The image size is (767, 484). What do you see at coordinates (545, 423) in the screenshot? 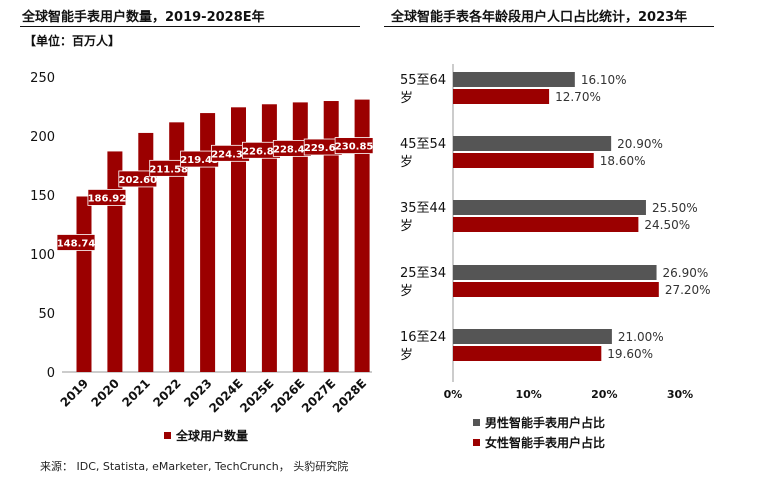
I see `male-legend-label: 男性智能手表用户占比` at bounding box center [545, 423].